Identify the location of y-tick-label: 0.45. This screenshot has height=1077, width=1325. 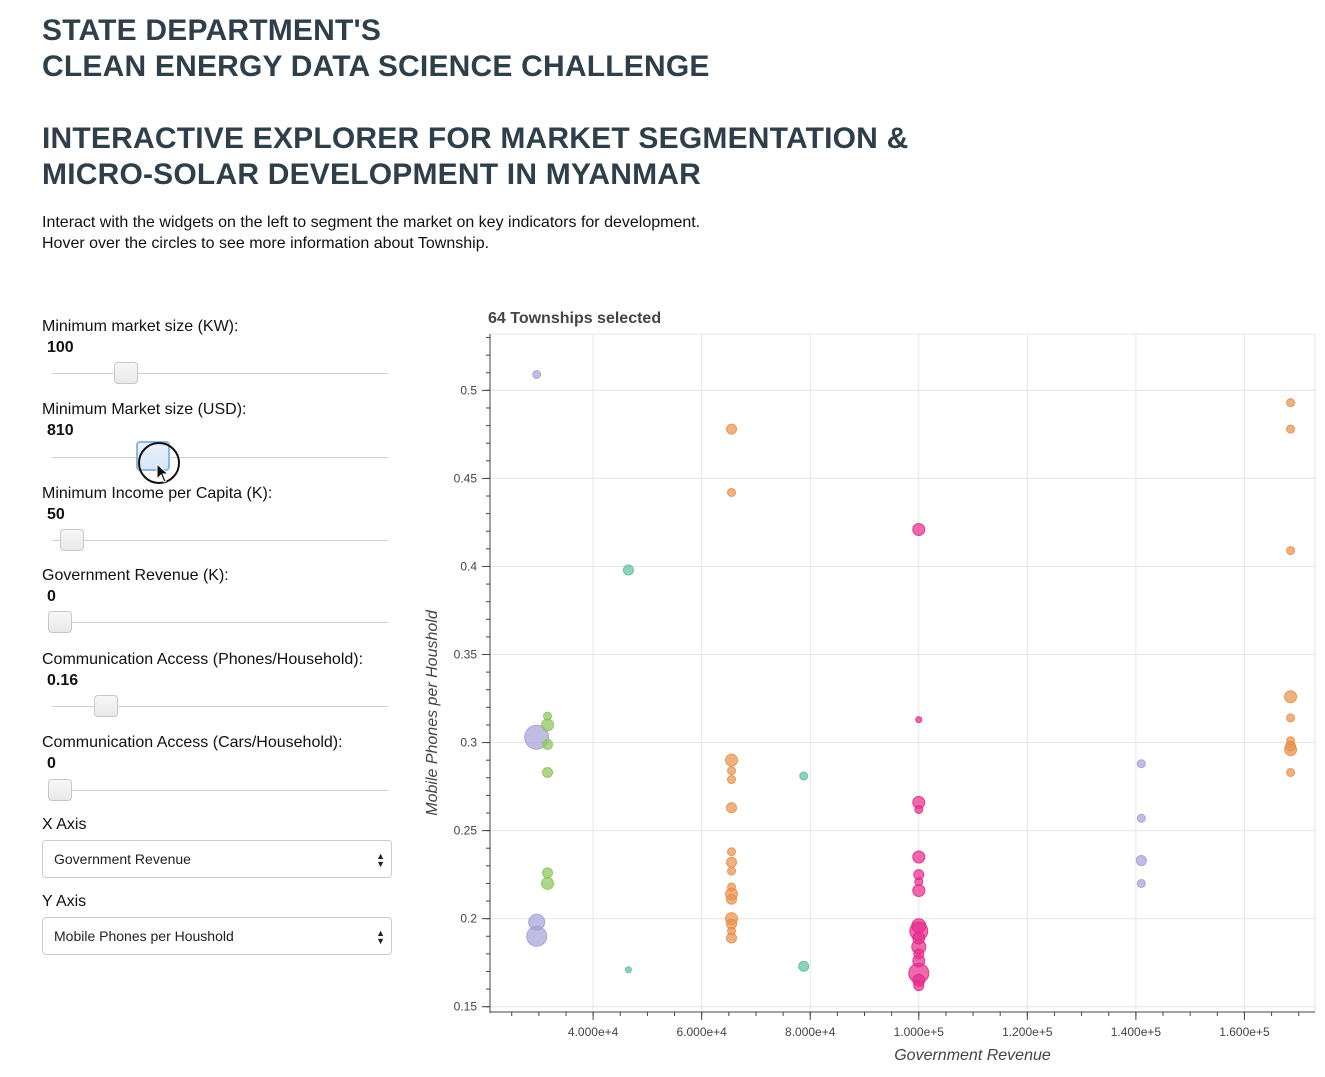
(466, 478).